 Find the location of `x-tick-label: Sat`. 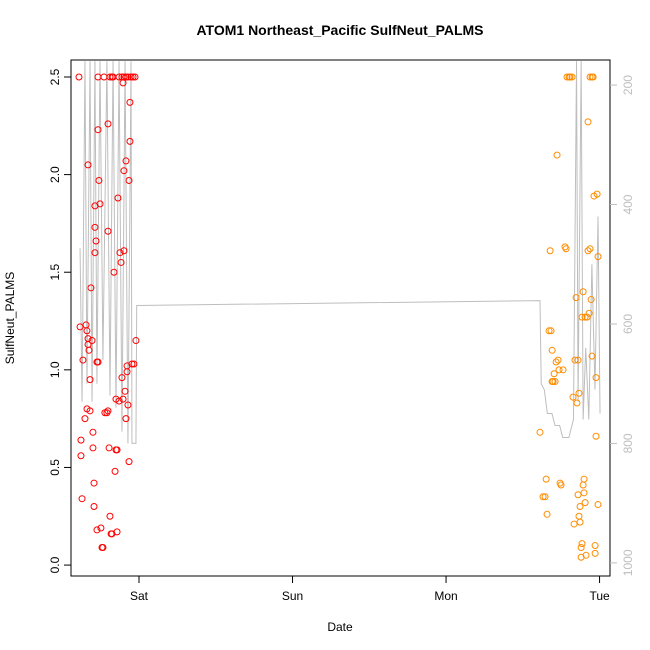

x-tick-label: Sat is located at coordinates (139, 596).